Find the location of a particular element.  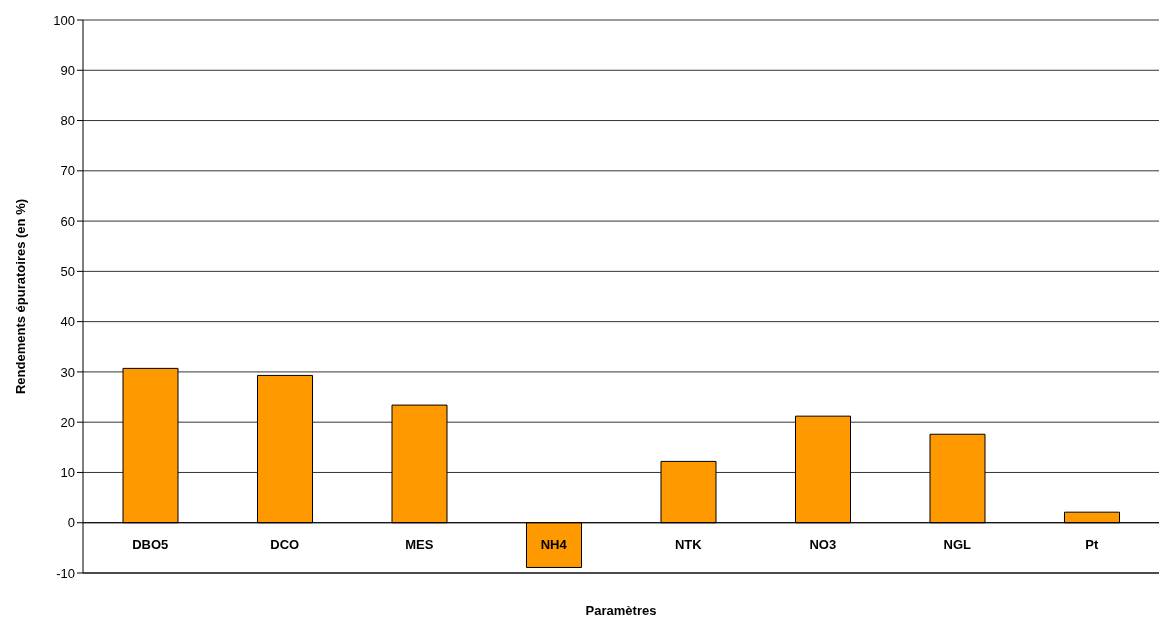

y-tick-label: 100 is located at coordinates (64, 20).